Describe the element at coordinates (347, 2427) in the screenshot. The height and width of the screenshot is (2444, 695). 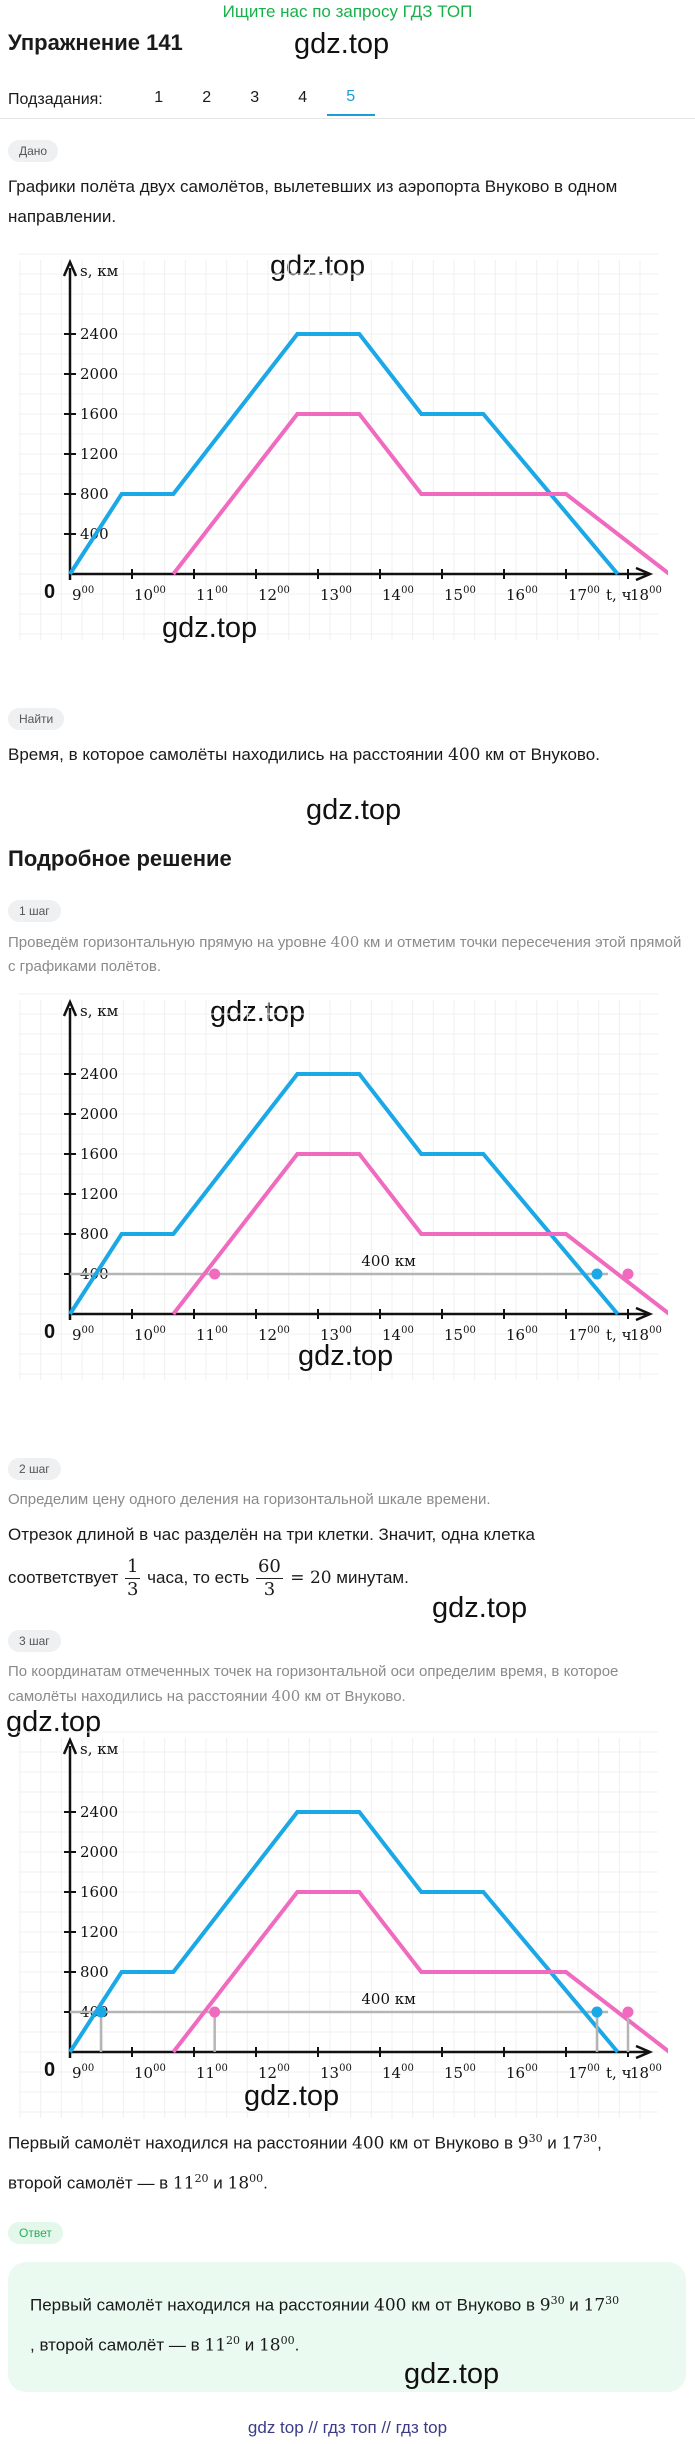
I see `footer-links: gdz top // гдз топ // гдз top` at that location.